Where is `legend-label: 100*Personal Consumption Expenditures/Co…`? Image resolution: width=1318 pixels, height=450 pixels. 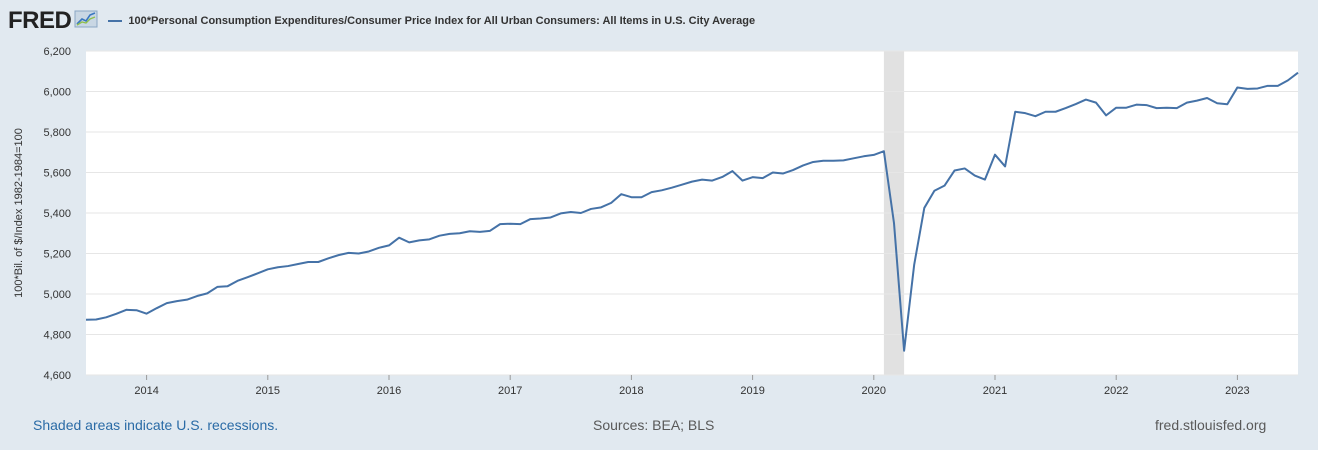 legend-label: 100*Personal Consumption Expenditures/Co… is located at coordinates (442, 21).